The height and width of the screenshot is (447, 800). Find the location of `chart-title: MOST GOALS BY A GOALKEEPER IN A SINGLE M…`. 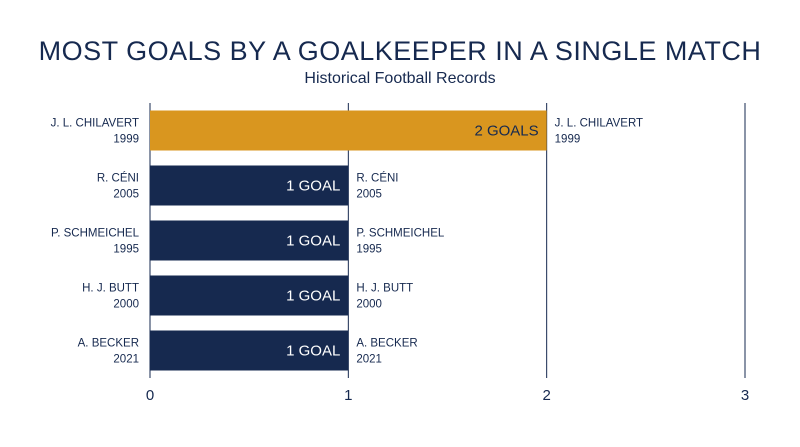

chart-title: MOST GOALS BY A GOALKEEPER IN A SINGLE M… is located at coordinates (400, 51).